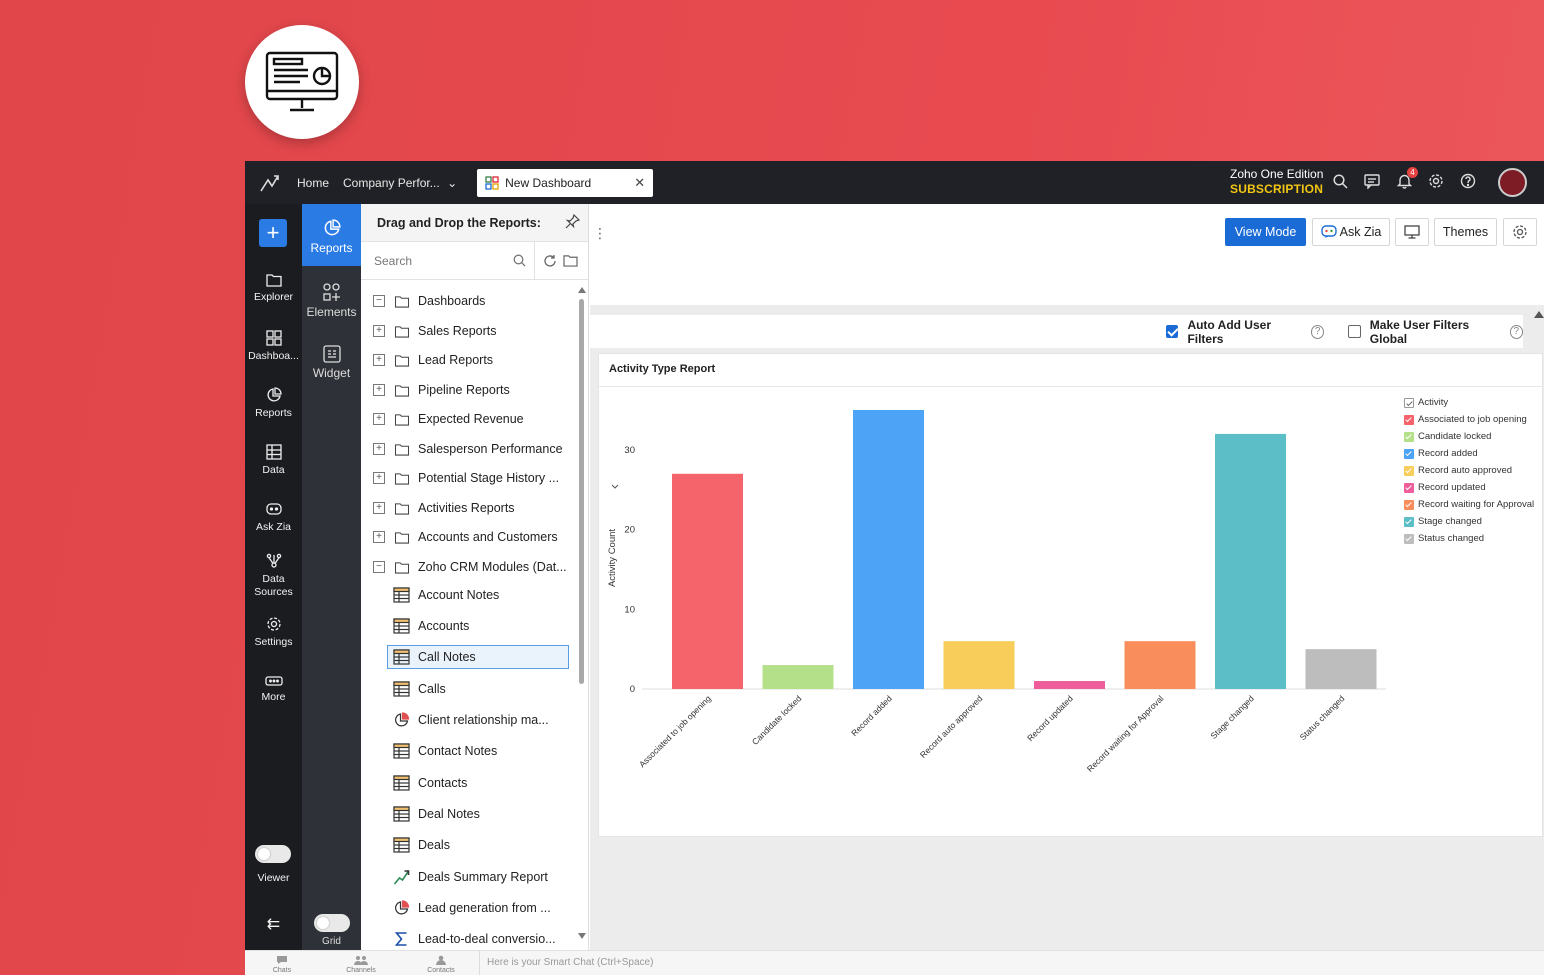 This screenshot has height=975, width=1544. What do you see at coordinates (582, 936) in the screenshot?
I see `scroll-down-icon` at bounding box center [582, 936].